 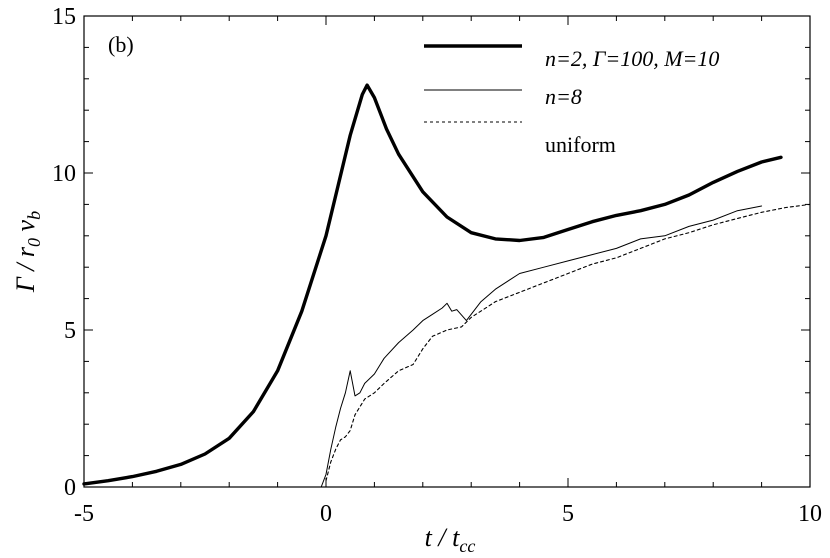 I want to click on x-tick-label: 0, so click(x=326, y=514).